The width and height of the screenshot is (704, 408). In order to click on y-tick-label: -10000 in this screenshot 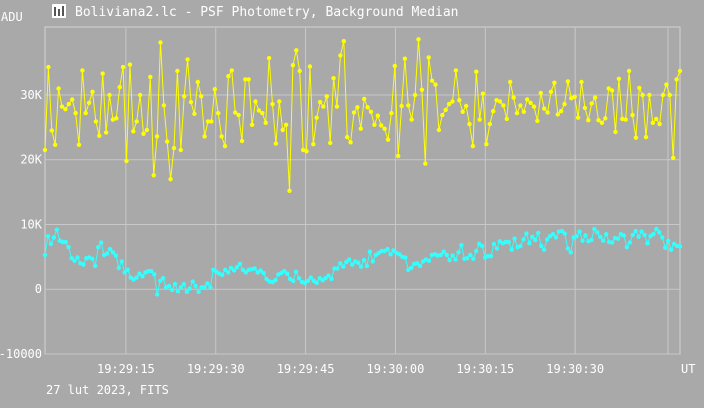, I will do `click(21, 354)`.